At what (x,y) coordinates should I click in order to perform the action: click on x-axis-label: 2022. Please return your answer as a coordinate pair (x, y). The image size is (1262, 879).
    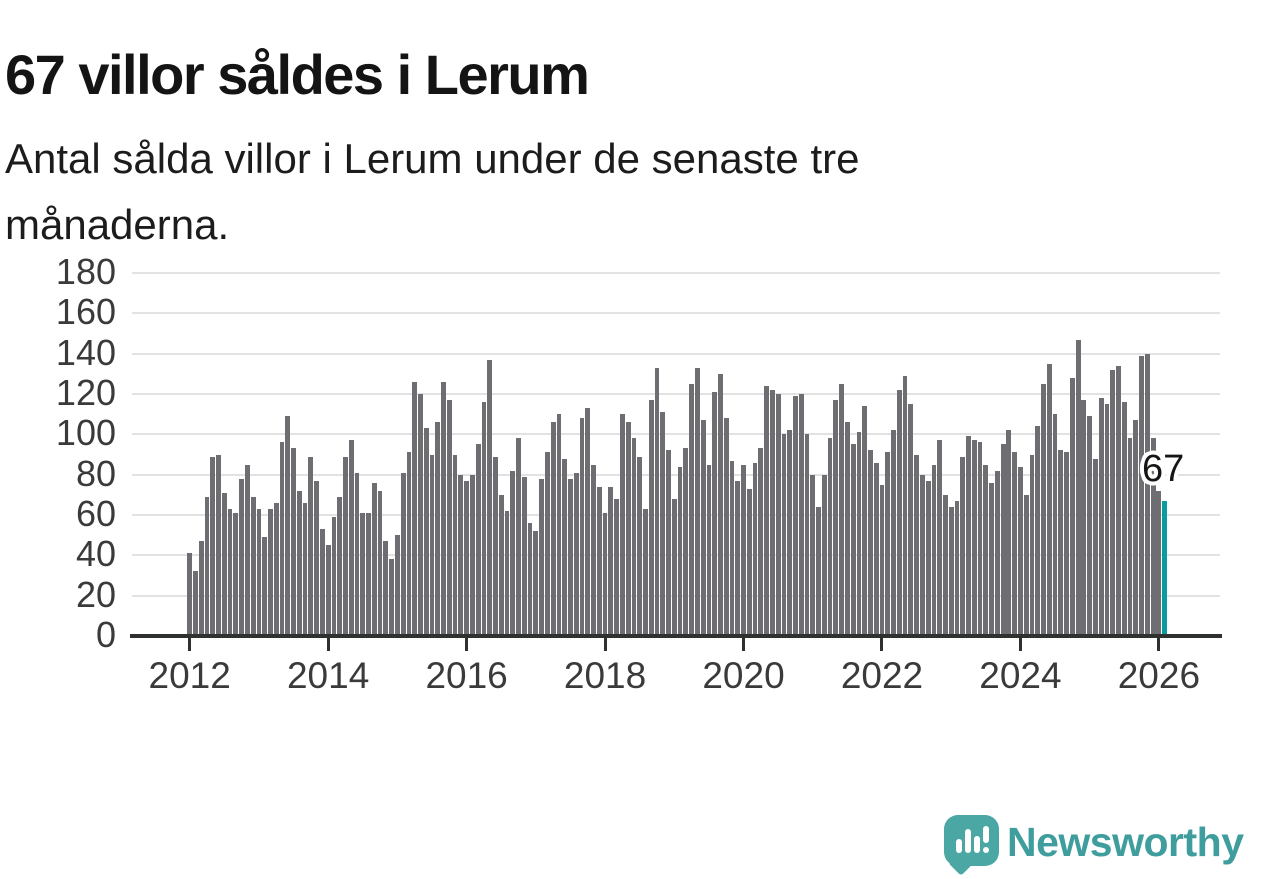
    Looking at the image, I should click on (882, 675).